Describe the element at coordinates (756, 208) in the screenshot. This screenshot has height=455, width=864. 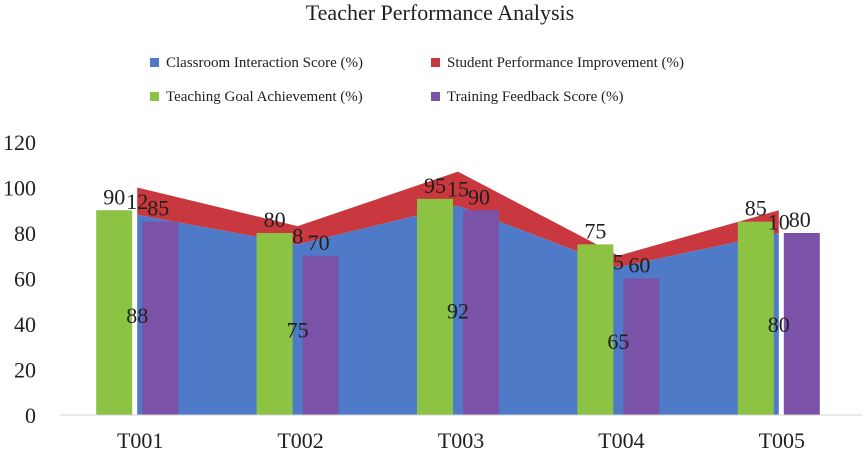
I see `data-label-teaching-goal: 85` at that location.